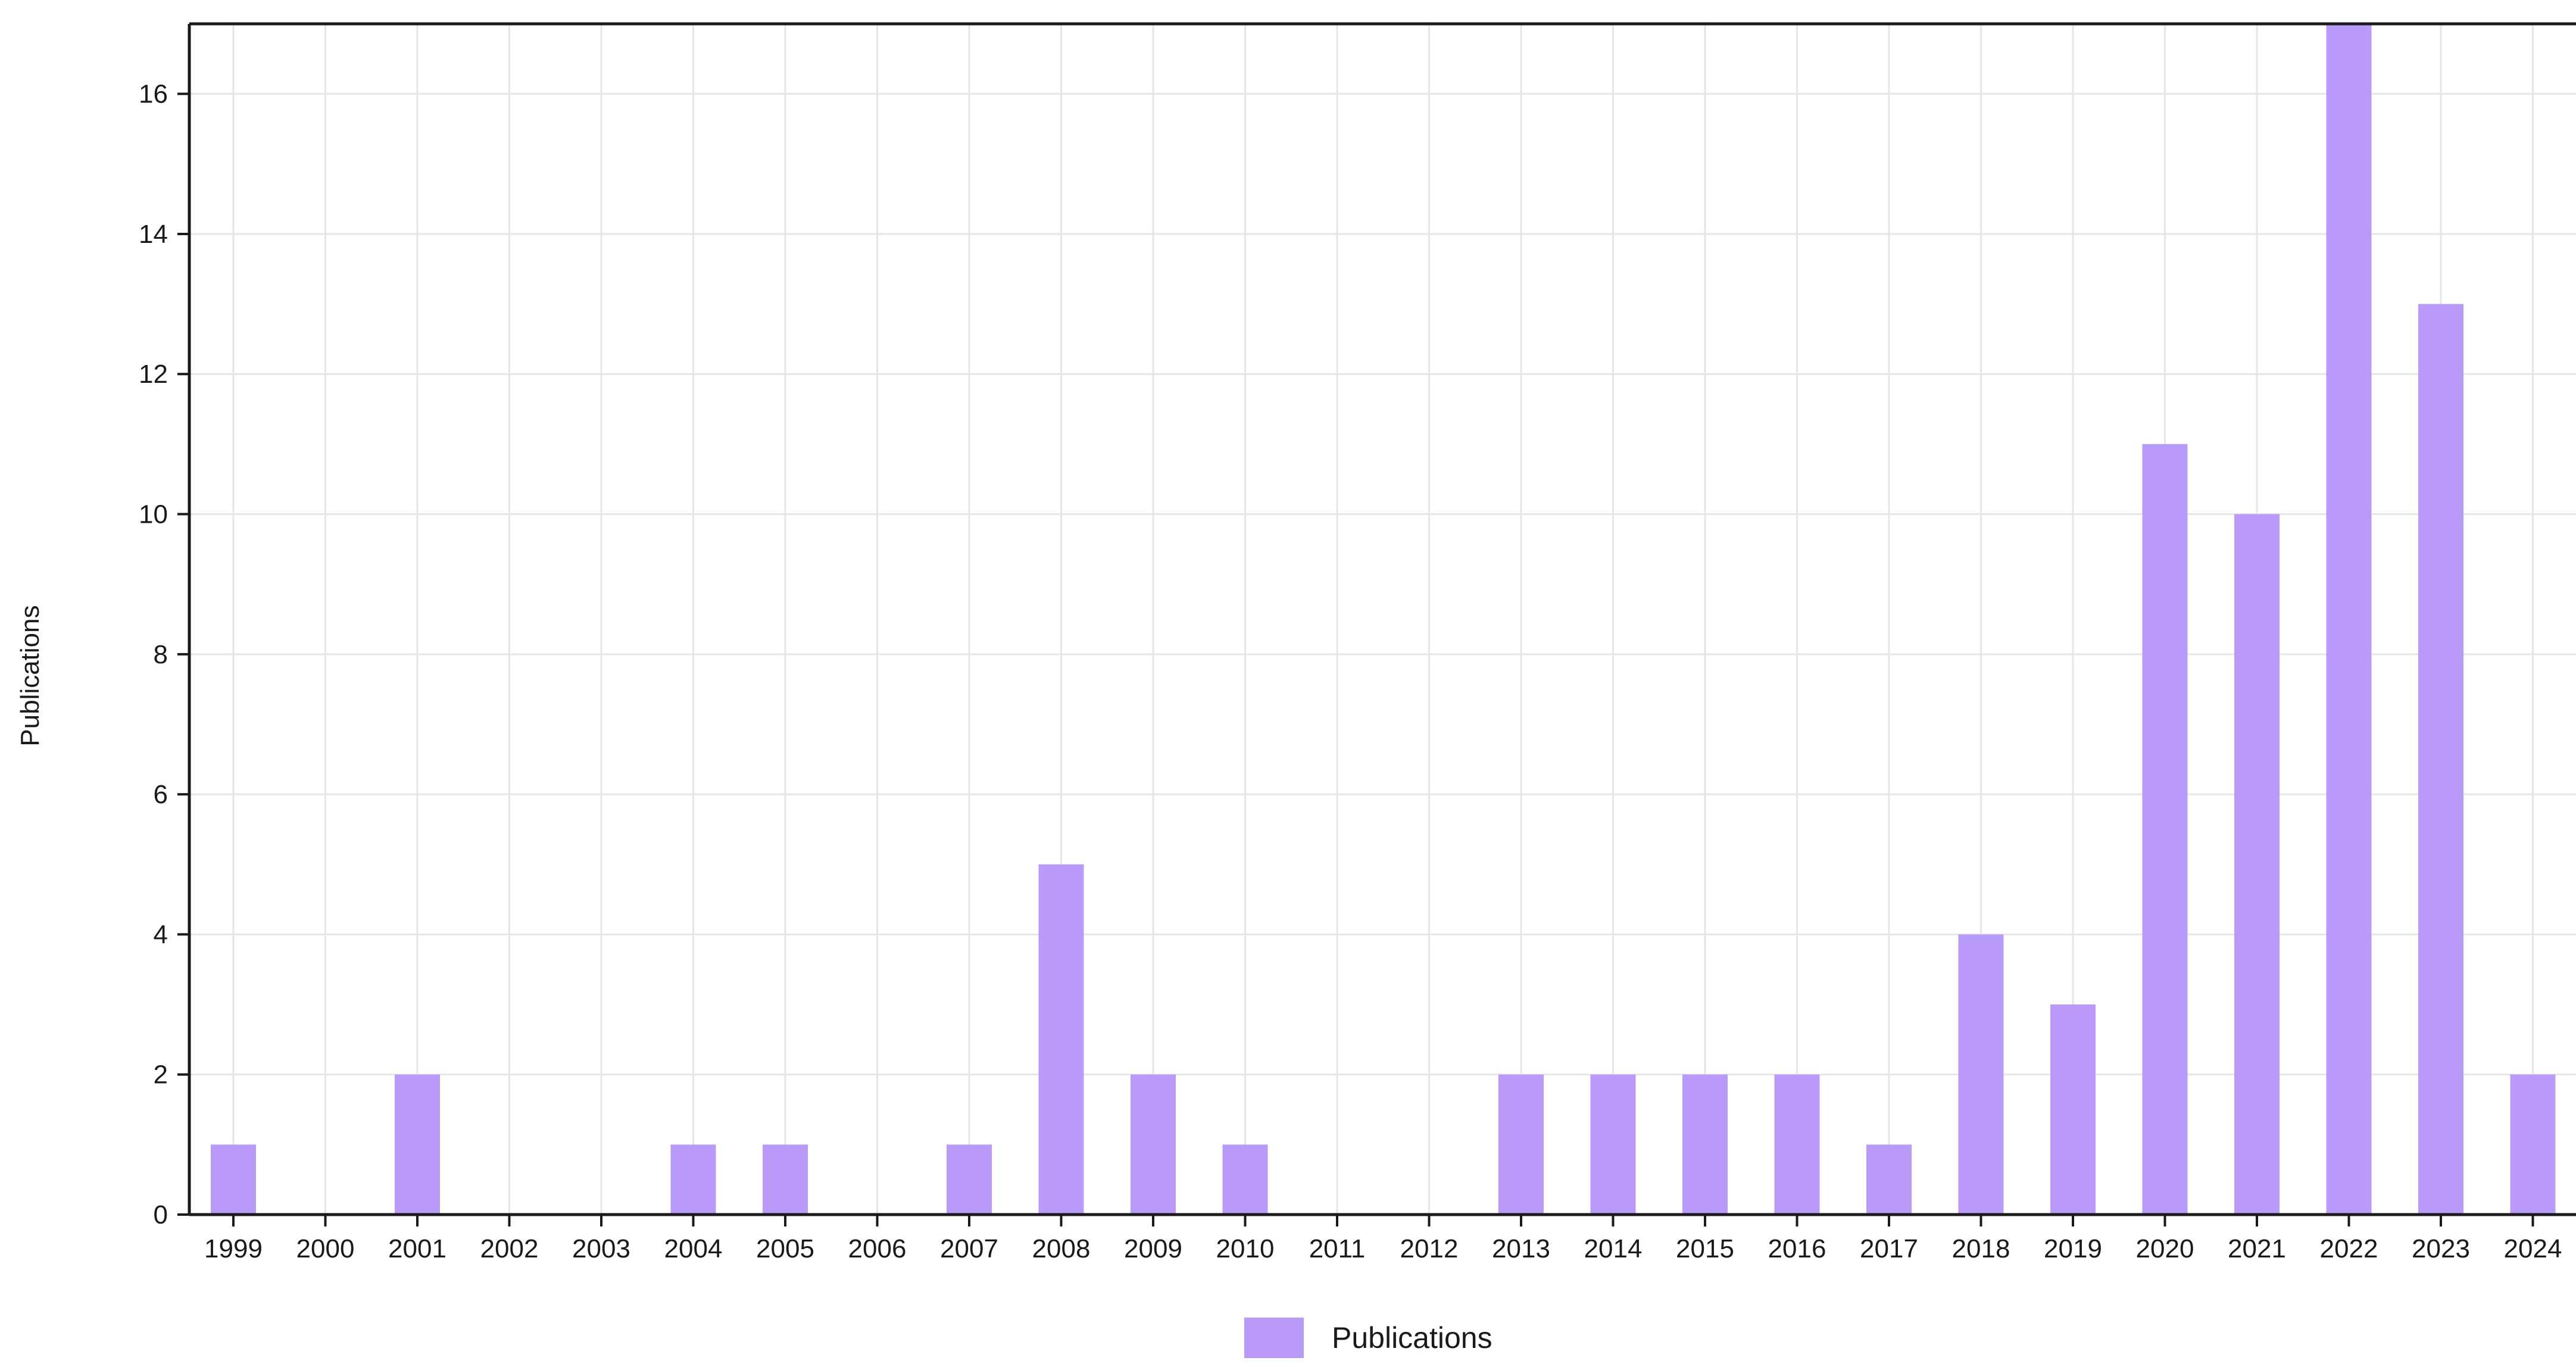  What do you see at coordinates (1797, 1248) in the screenshot?
I see `x-tick-label: 2016` at bounding box center [1797, 1248].